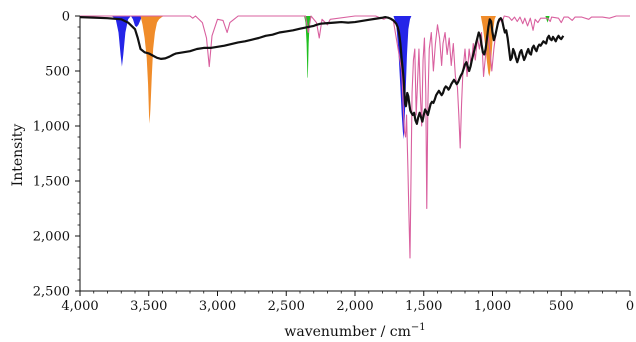 This screenshot has width=636, height=342. Describe the element at coordinates (347, 332) in the screenshot. I see `x-axis-title-main: wavenumber / cm` at that location.